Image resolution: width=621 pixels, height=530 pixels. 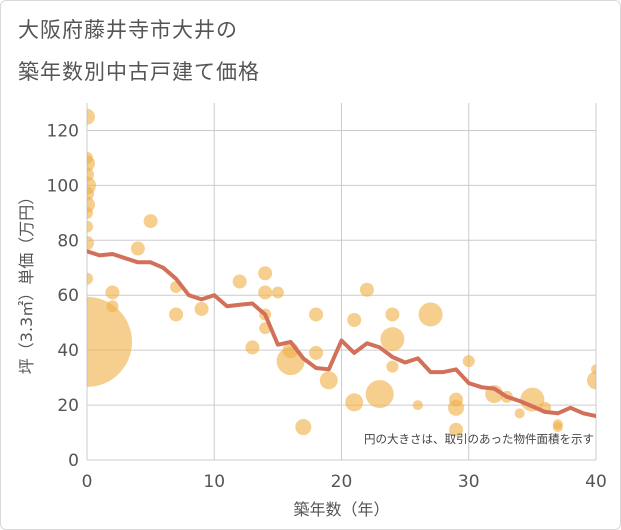 What do you see at coordinates (341, 509) in the screenshot?
I see `x-axis-label: 築年数（年）` at bounding box center [341, 509].